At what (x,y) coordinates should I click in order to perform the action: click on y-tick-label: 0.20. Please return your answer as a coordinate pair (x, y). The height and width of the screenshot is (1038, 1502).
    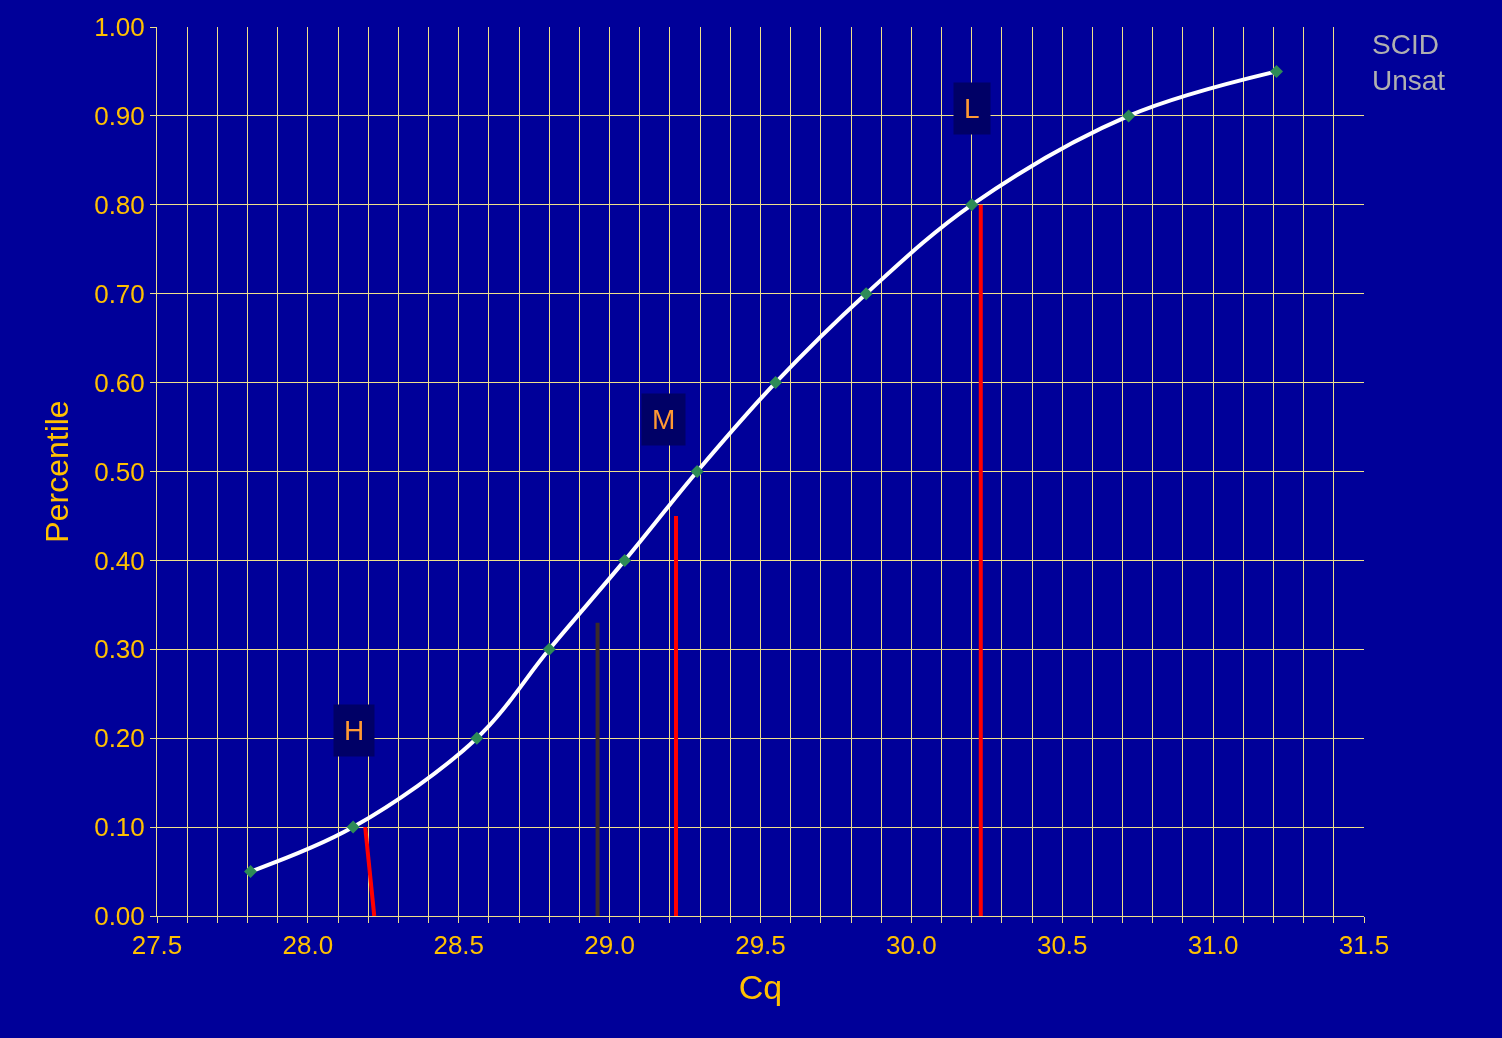
    Looking at the image, I should click on (119, 738).